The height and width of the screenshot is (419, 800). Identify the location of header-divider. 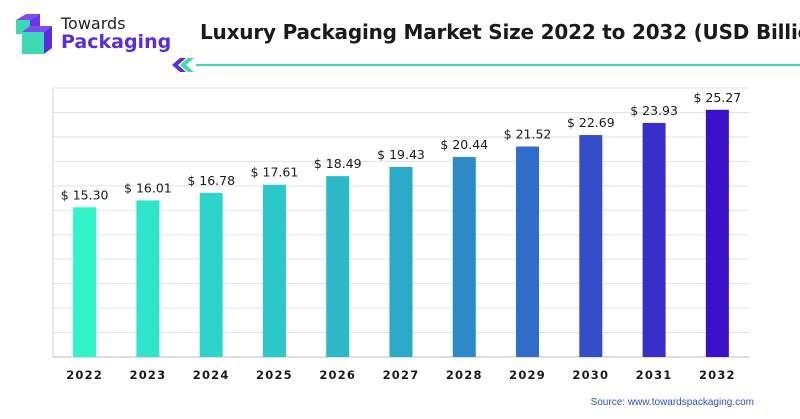
(486, 65).